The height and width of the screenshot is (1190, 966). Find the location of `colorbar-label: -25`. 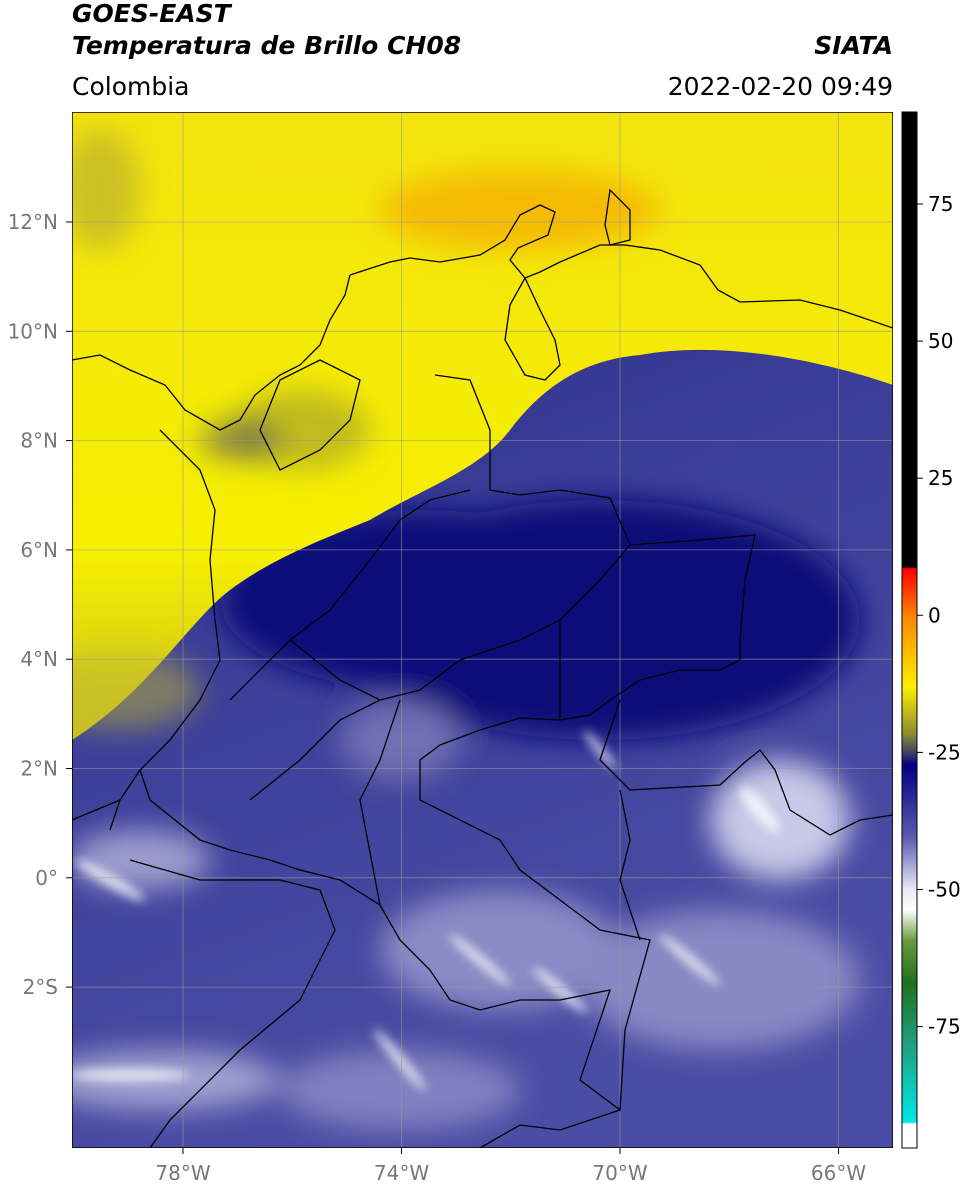

colorbar-label: -25 is located at coordinates (944, 752).